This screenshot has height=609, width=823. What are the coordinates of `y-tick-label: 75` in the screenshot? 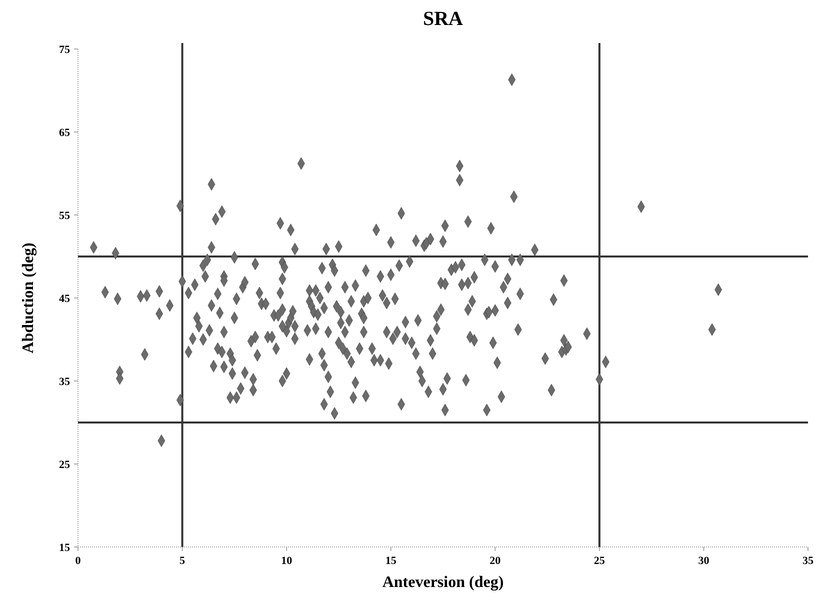 It's located at (64, 50).